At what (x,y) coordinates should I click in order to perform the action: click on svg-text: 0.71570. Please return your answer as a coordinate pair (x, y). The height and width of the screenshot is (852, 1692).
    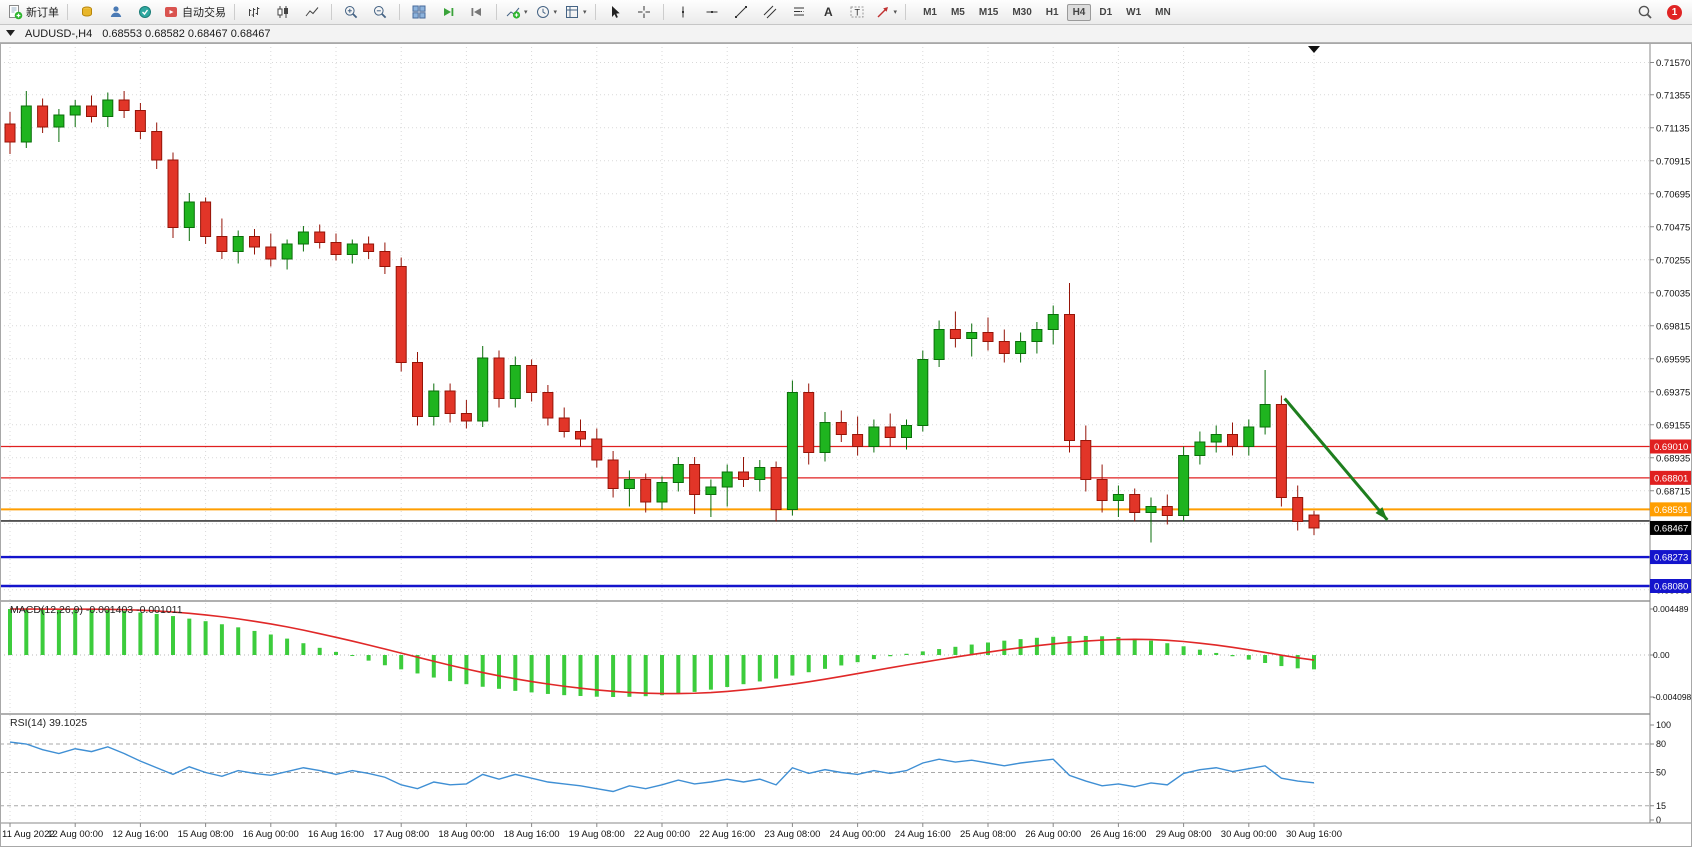
    Looking at the image, I should click on (1673, 63).